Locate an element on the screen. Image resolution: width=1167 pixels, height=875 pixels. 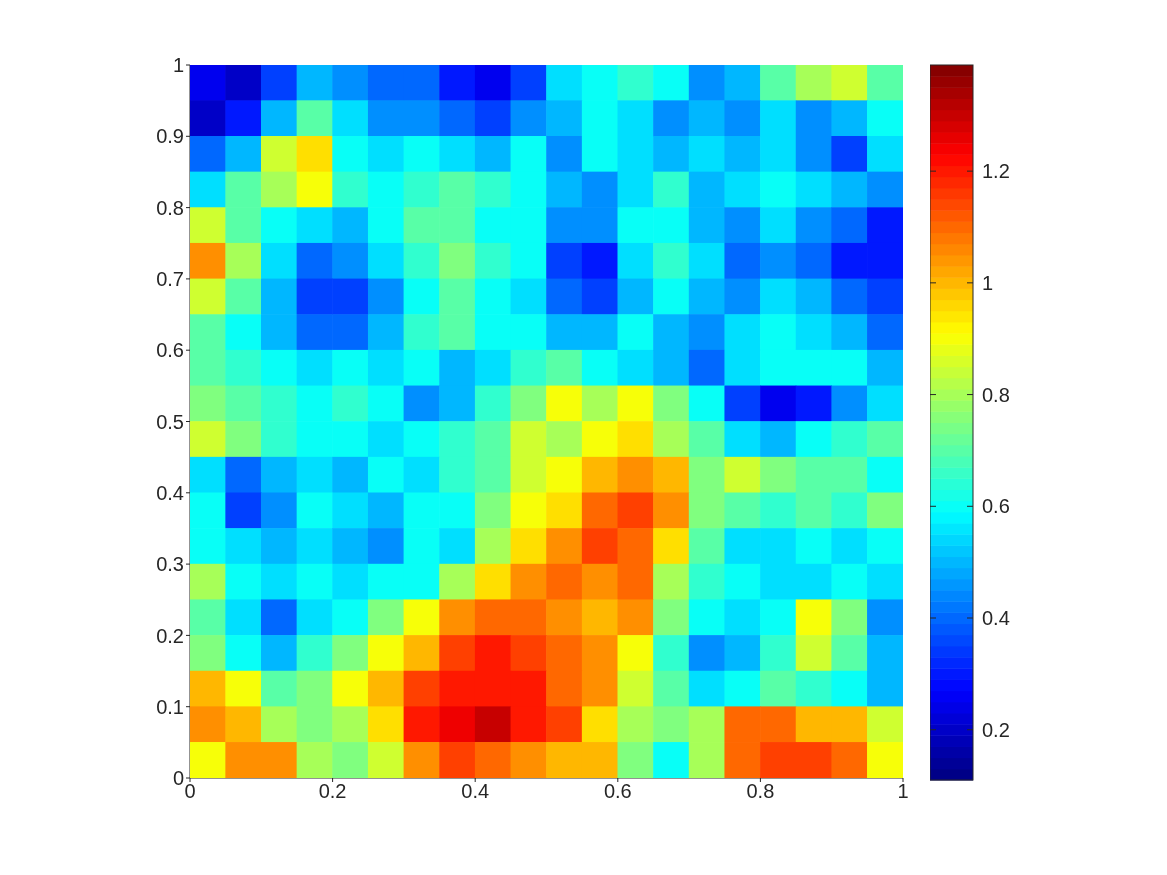
color-bar-label: 1 is located at coordinates (988, 282).